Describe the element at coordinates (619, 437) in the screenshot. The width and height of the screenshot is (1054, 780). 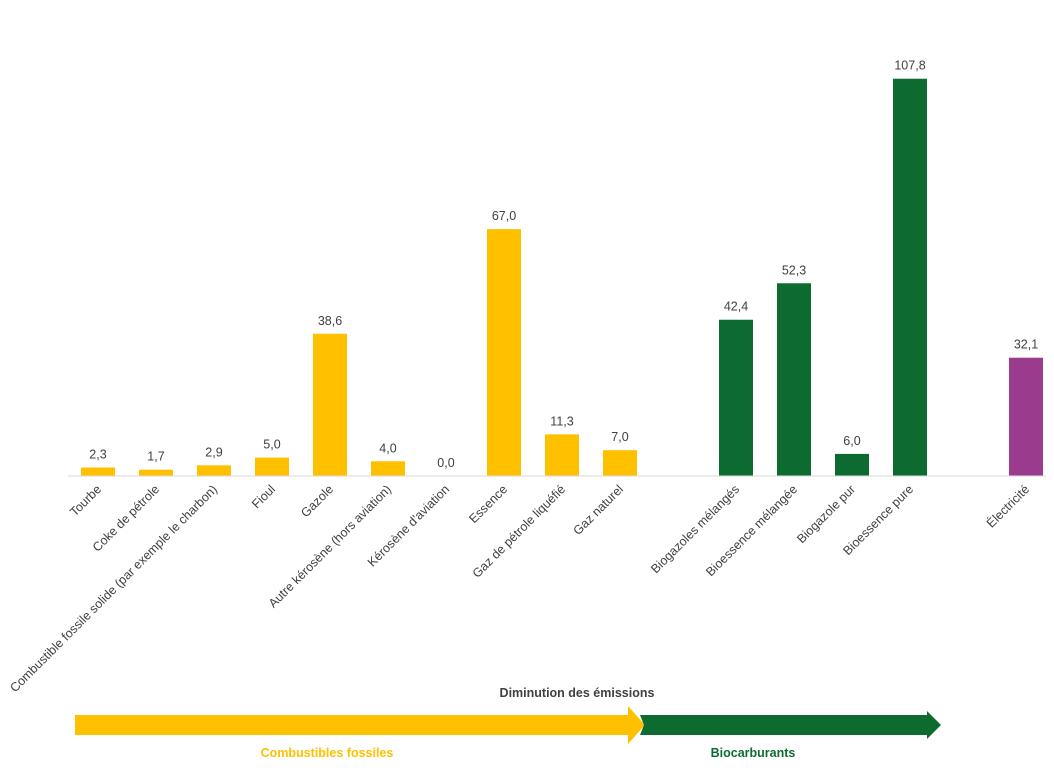
I see `value-label-9: 7,0` at that location.